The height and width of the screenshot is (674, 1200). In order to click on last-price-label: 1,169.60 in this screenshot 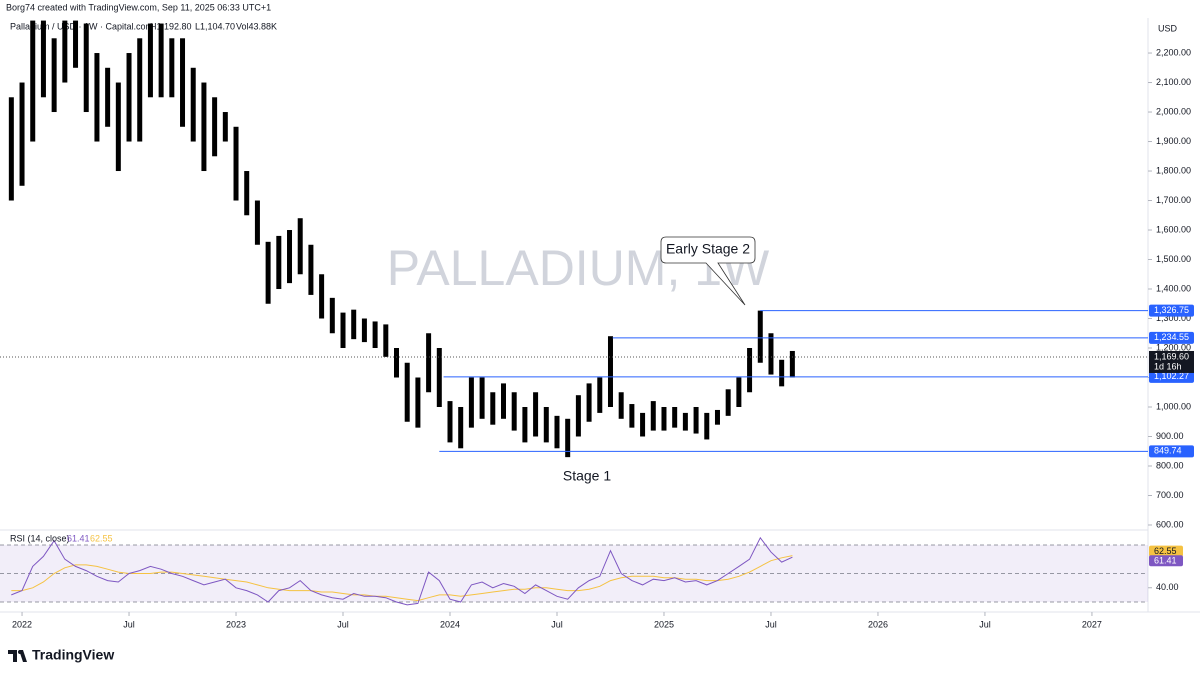, I will do `click(1171, 356)`.